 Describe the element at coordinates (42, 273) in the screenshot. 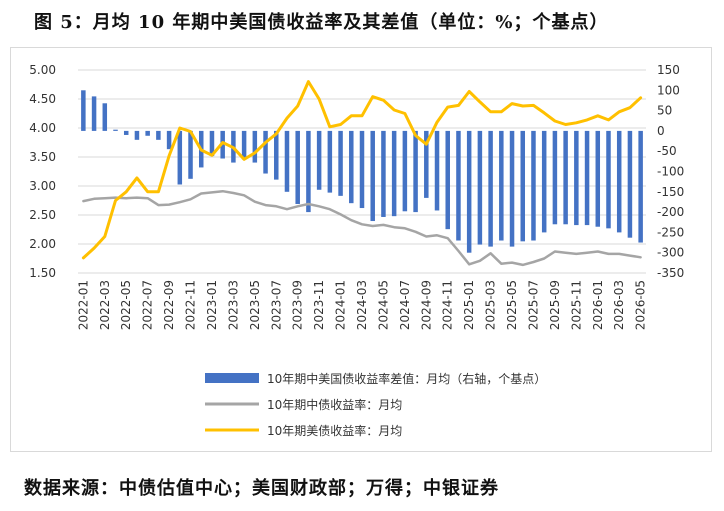

I see `y-left-tick-label: 1.50` at that location.